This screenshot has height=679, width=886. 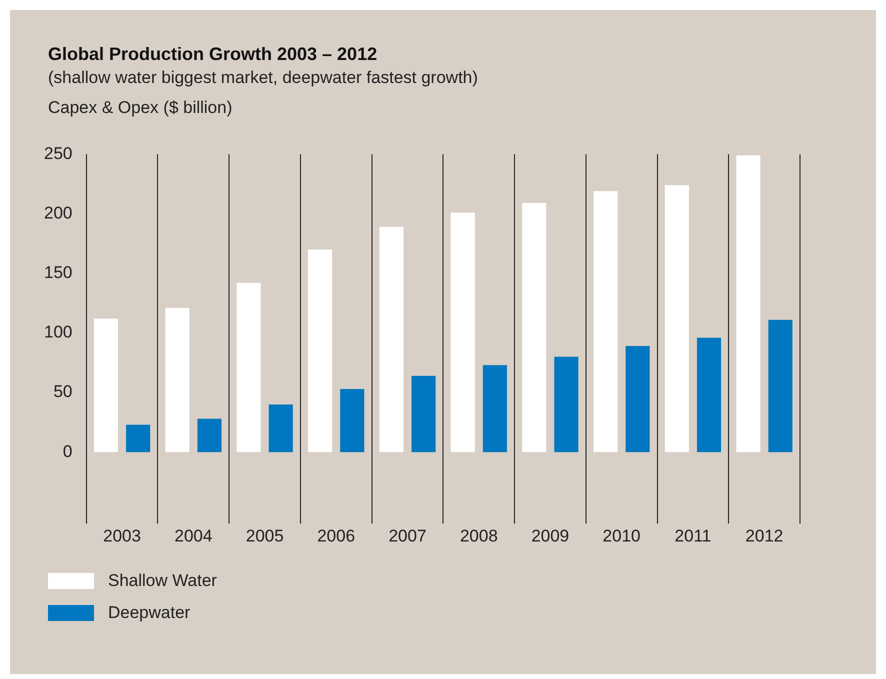 I want to click on x-tick-label: 2007, so click(x=407, y=536).